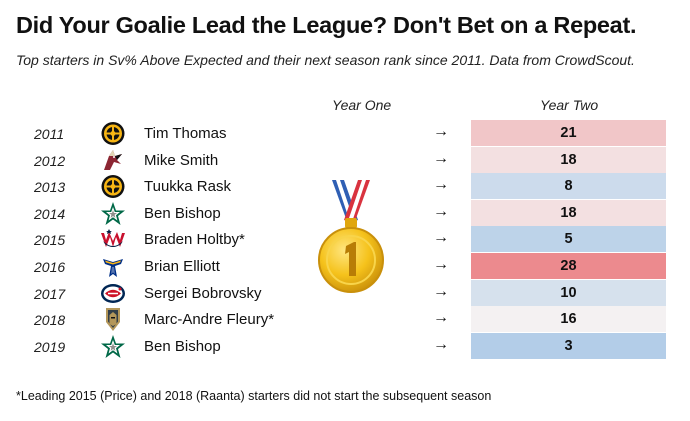 This screenshot has height=421, width=690. What do you see at coordinates (113, 160) in the screenshot?
I see `coyotes-logo-icon` at bounding box center [113, 160].